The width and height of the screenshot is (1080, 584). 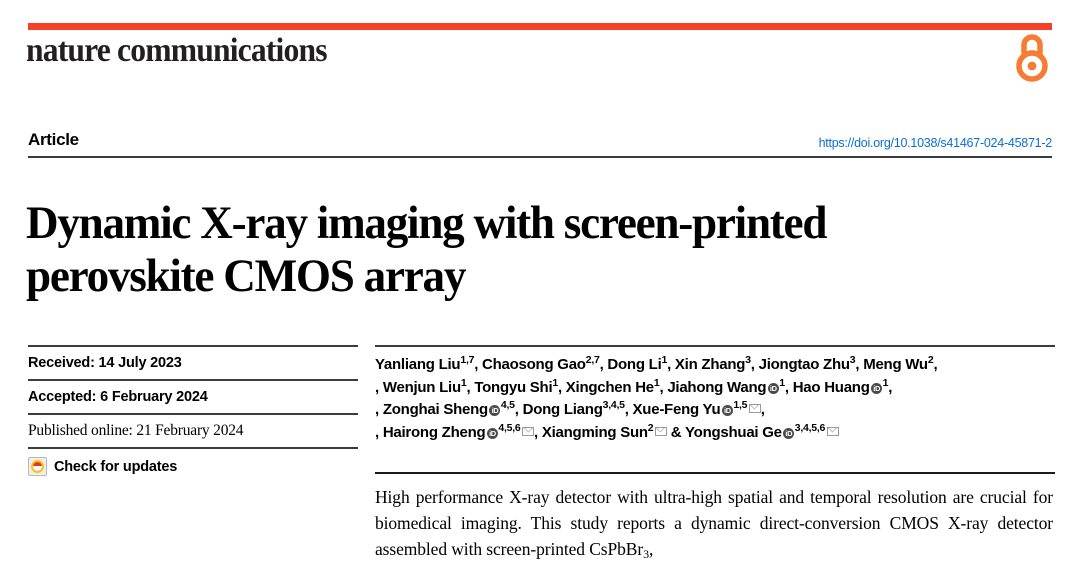 I want to click on author-name: , Wenjun Liu, so click(x=418, y=387).